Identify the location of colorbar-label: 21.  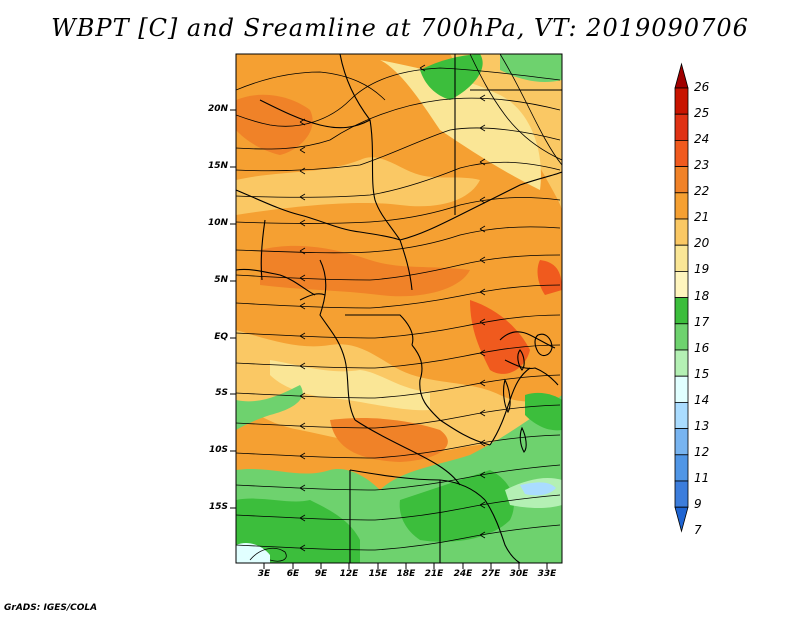
(702, 217).